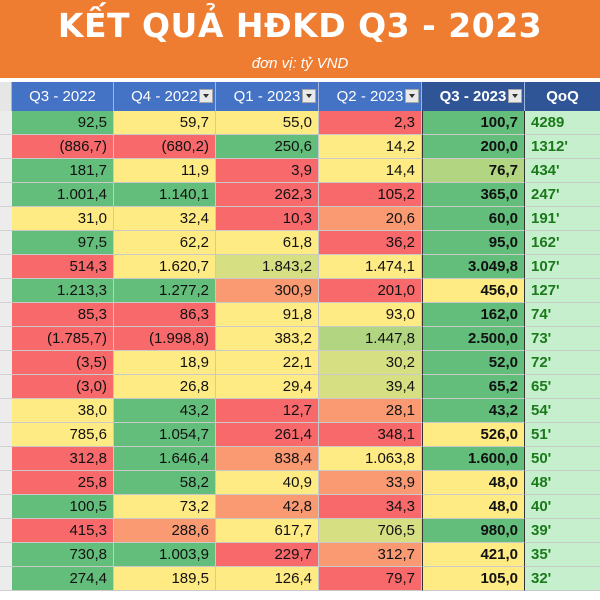 The image size is (600, 600). Describe the element at coordinates (165, 291) in the screenshot. I see `table-cell: 1.277,2` at that location.